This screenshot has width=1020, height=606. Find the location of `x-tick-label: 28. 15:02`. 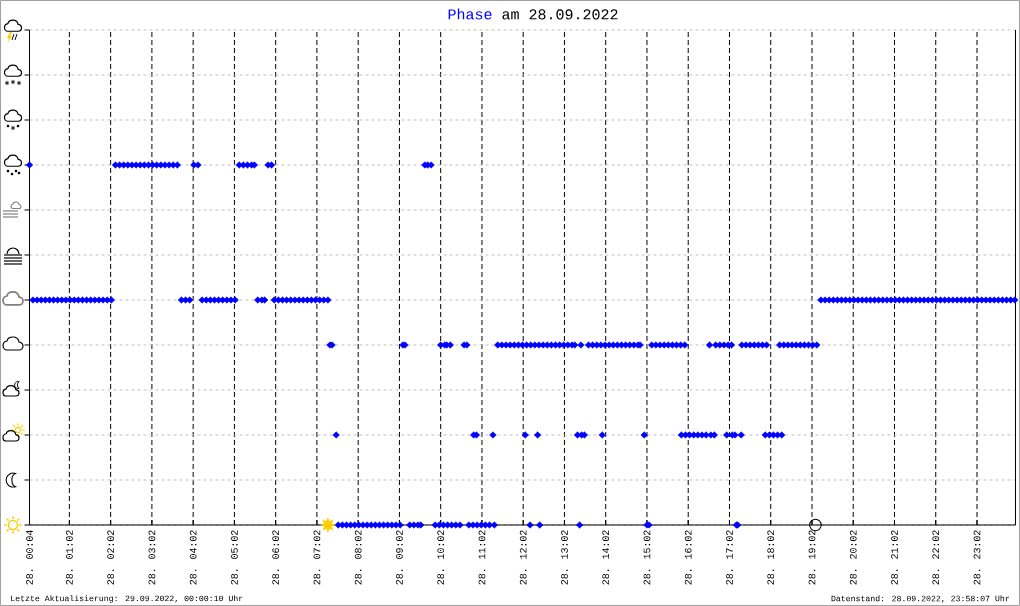

x-tick-label: 28. 15:02 is located at coordinates (647, 557).